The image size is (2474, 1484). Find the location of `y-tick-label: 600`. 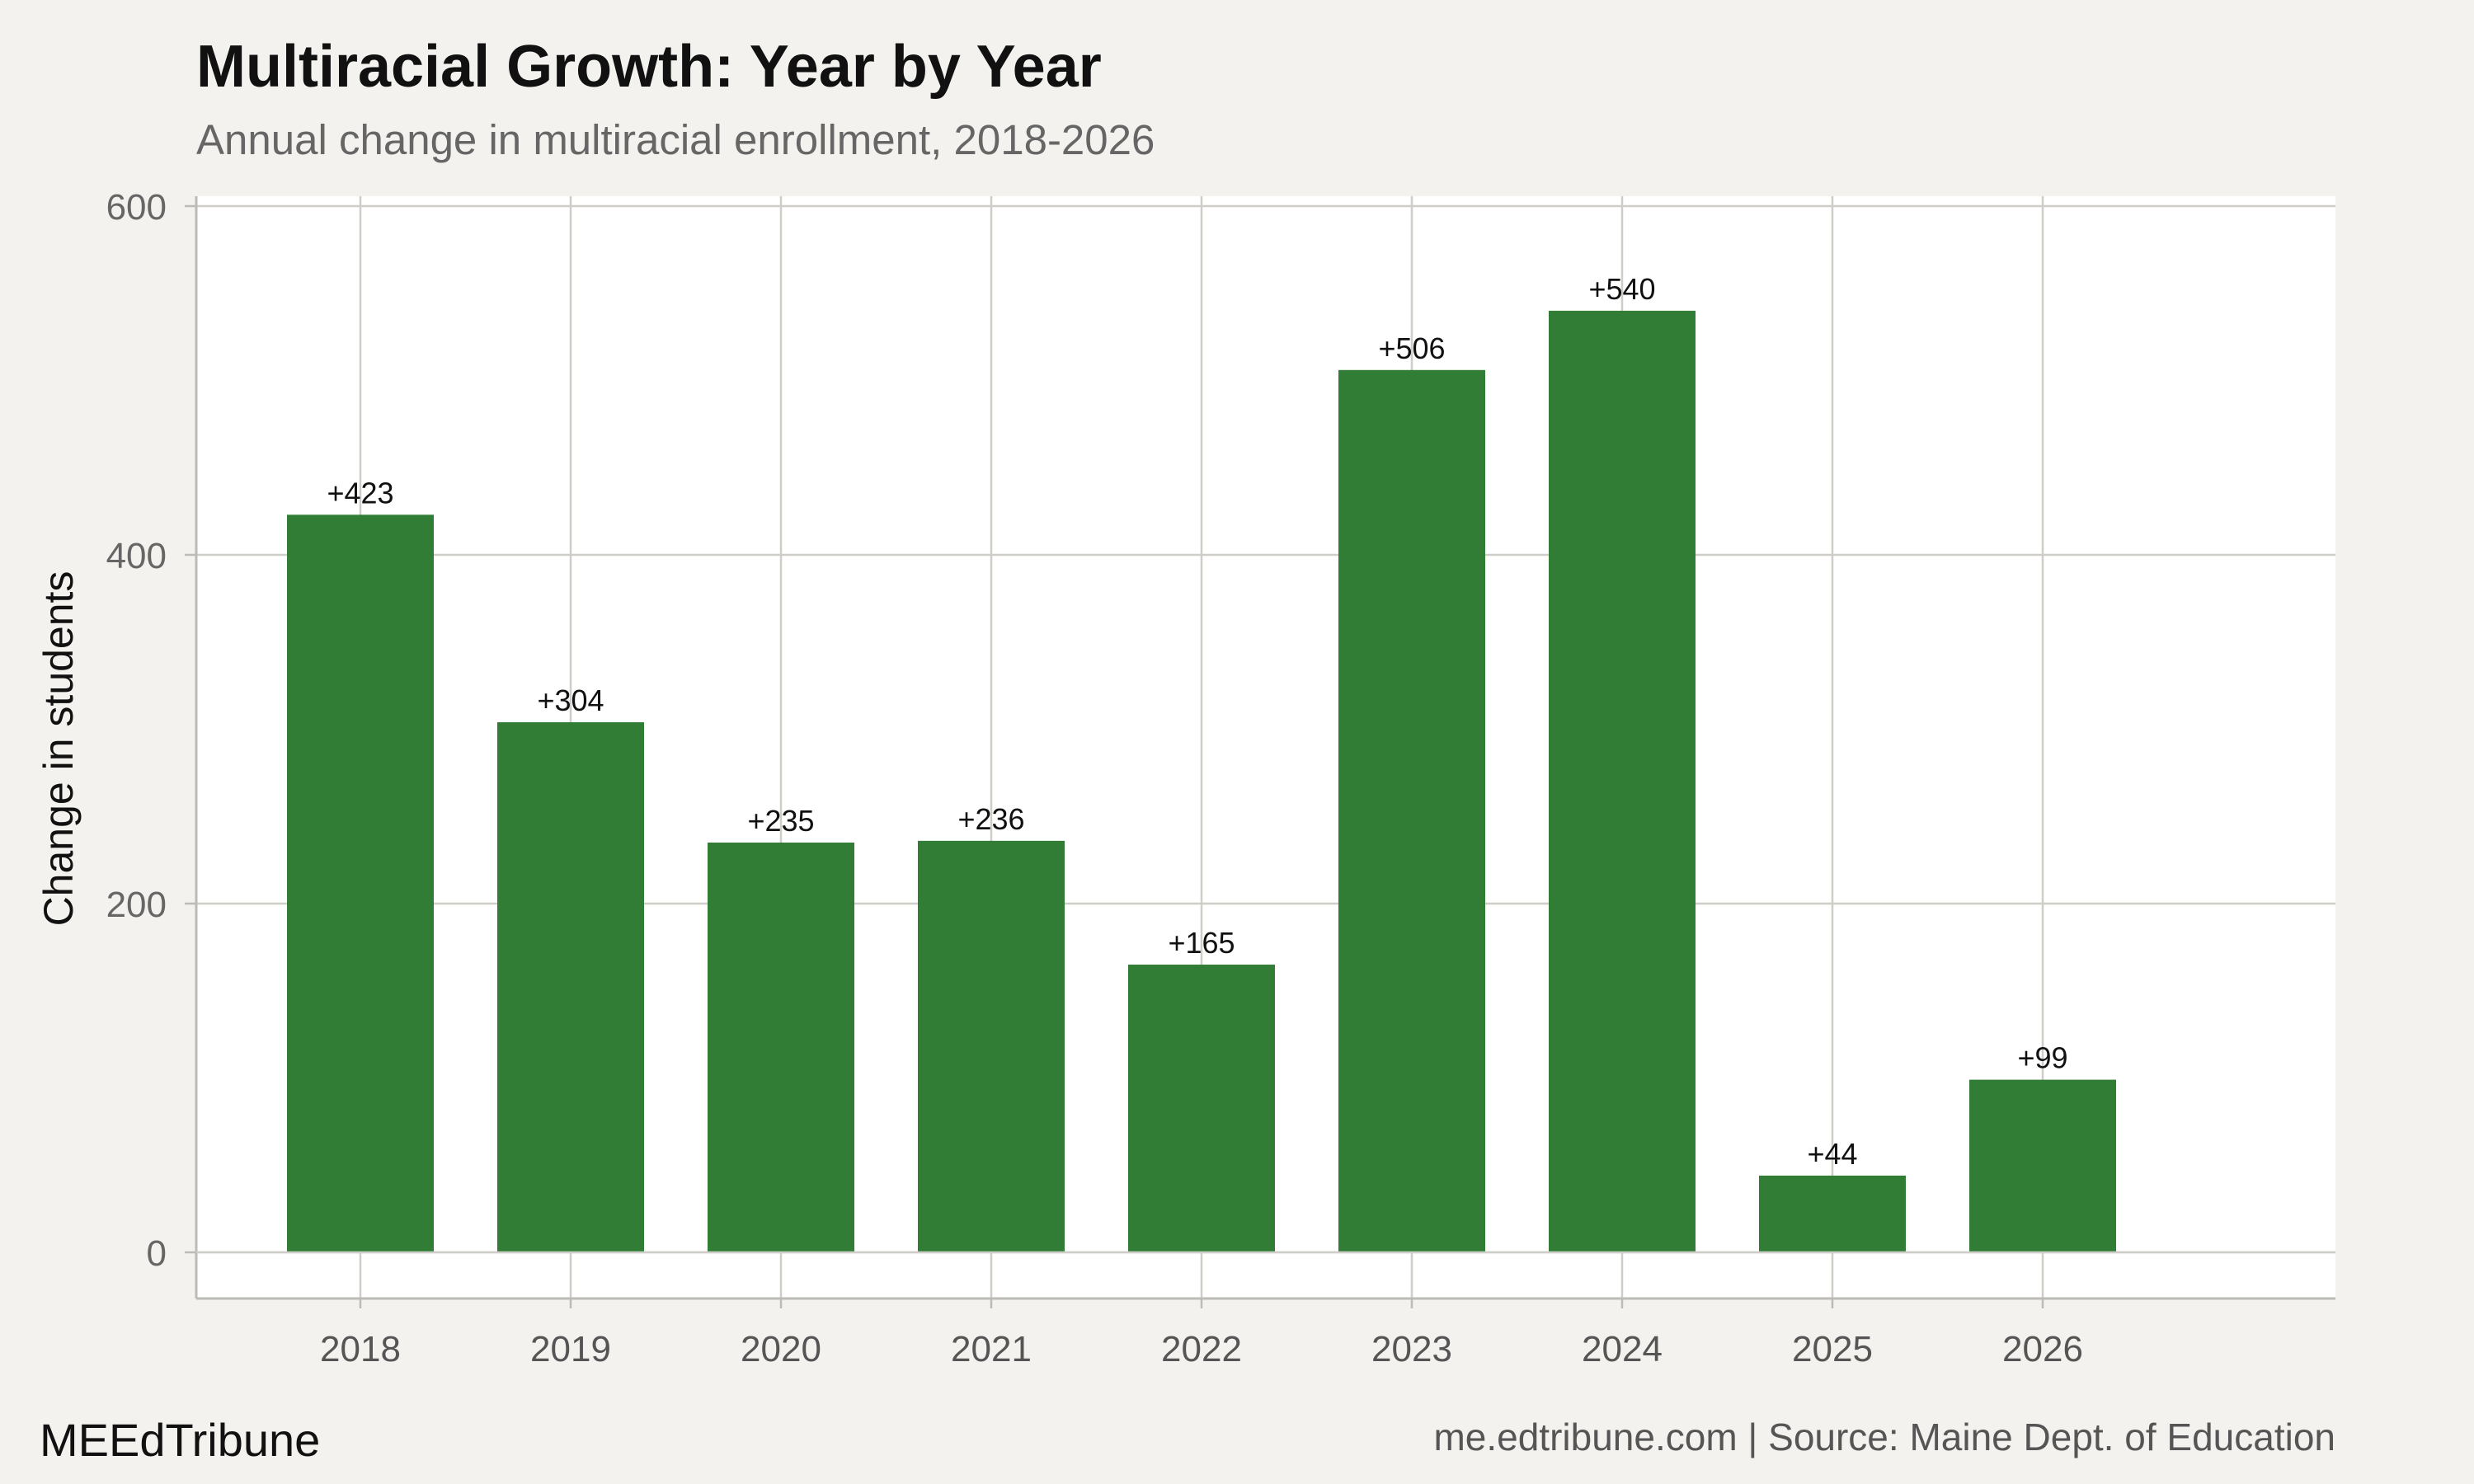

y-tick-label: 600 is located at coordinates (136, 207).